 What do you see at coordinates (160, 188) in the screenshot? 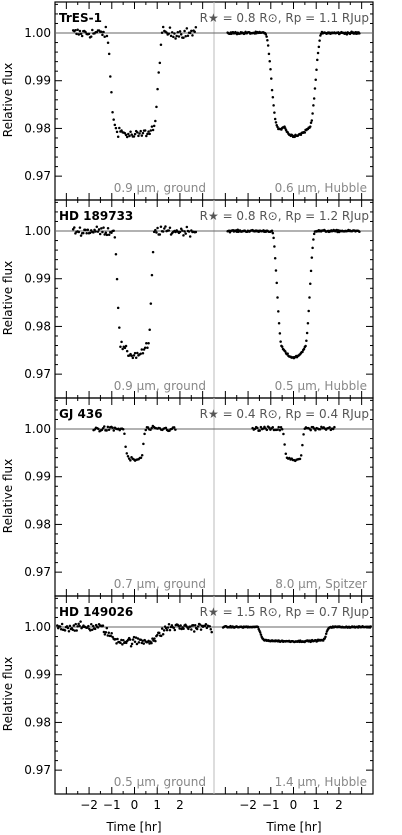
I see `caption-left: 0.9 μm, ground` at bounding box center [160, 188].